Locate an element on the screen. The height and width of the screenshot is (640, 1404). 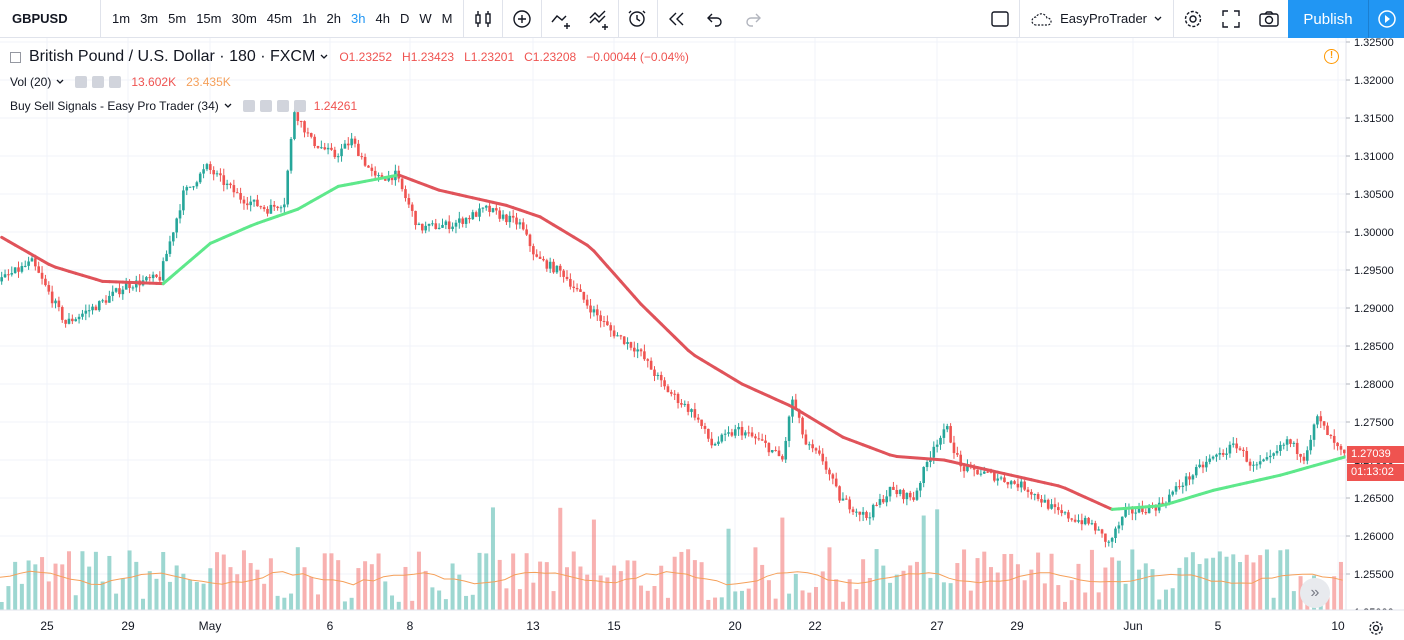
source-icon is located at coordinates (282, 106).